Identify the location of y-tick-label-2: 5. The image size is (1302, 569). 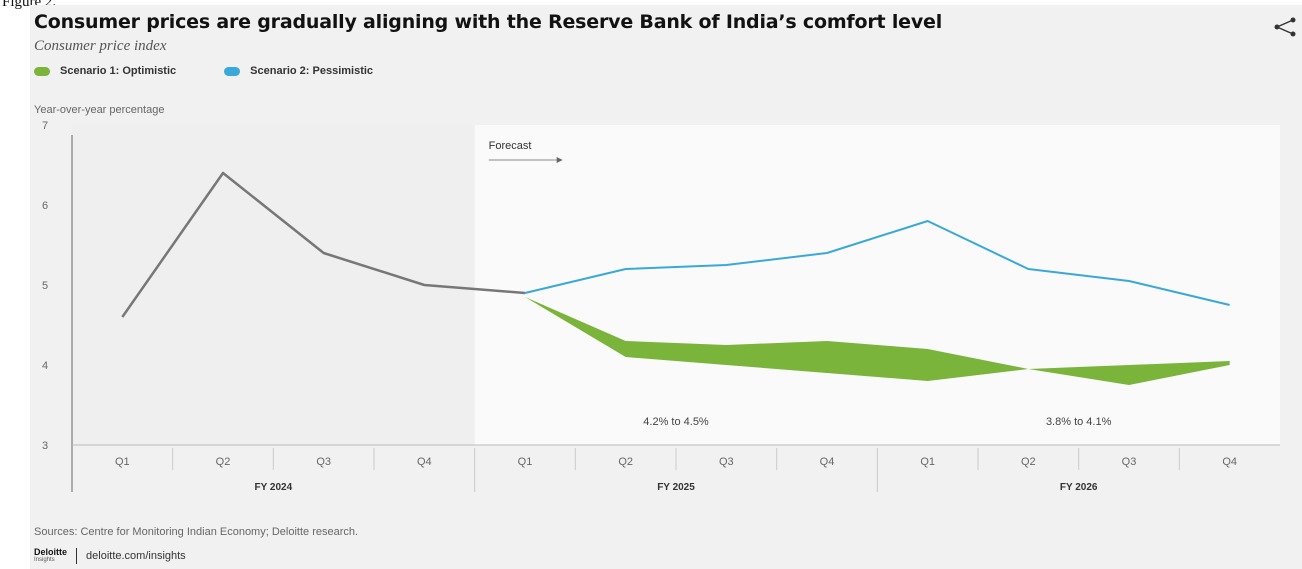
(45, 286).